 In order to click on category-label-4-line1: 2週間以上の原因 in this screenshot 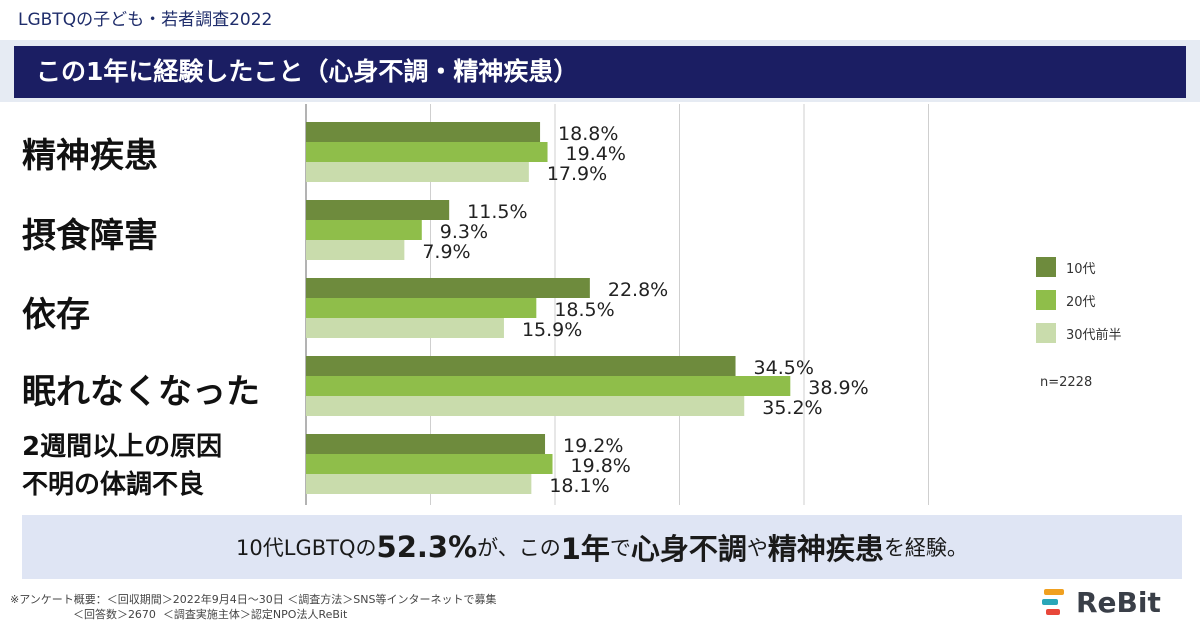, I will do `click(122, 447)`.